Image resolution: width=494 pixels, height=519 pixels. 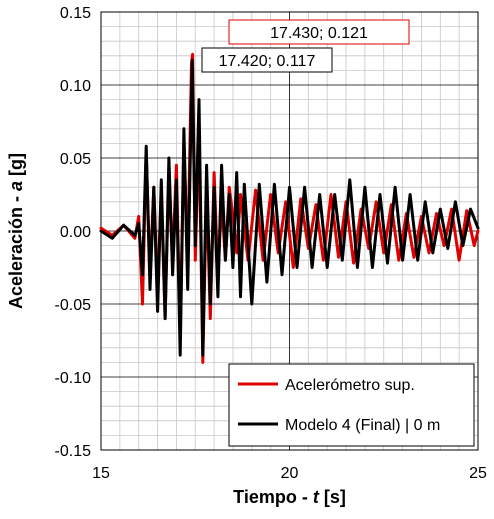 I want to click on y-axis-title: Aceleración - a [g], so click(x=16, y=231).